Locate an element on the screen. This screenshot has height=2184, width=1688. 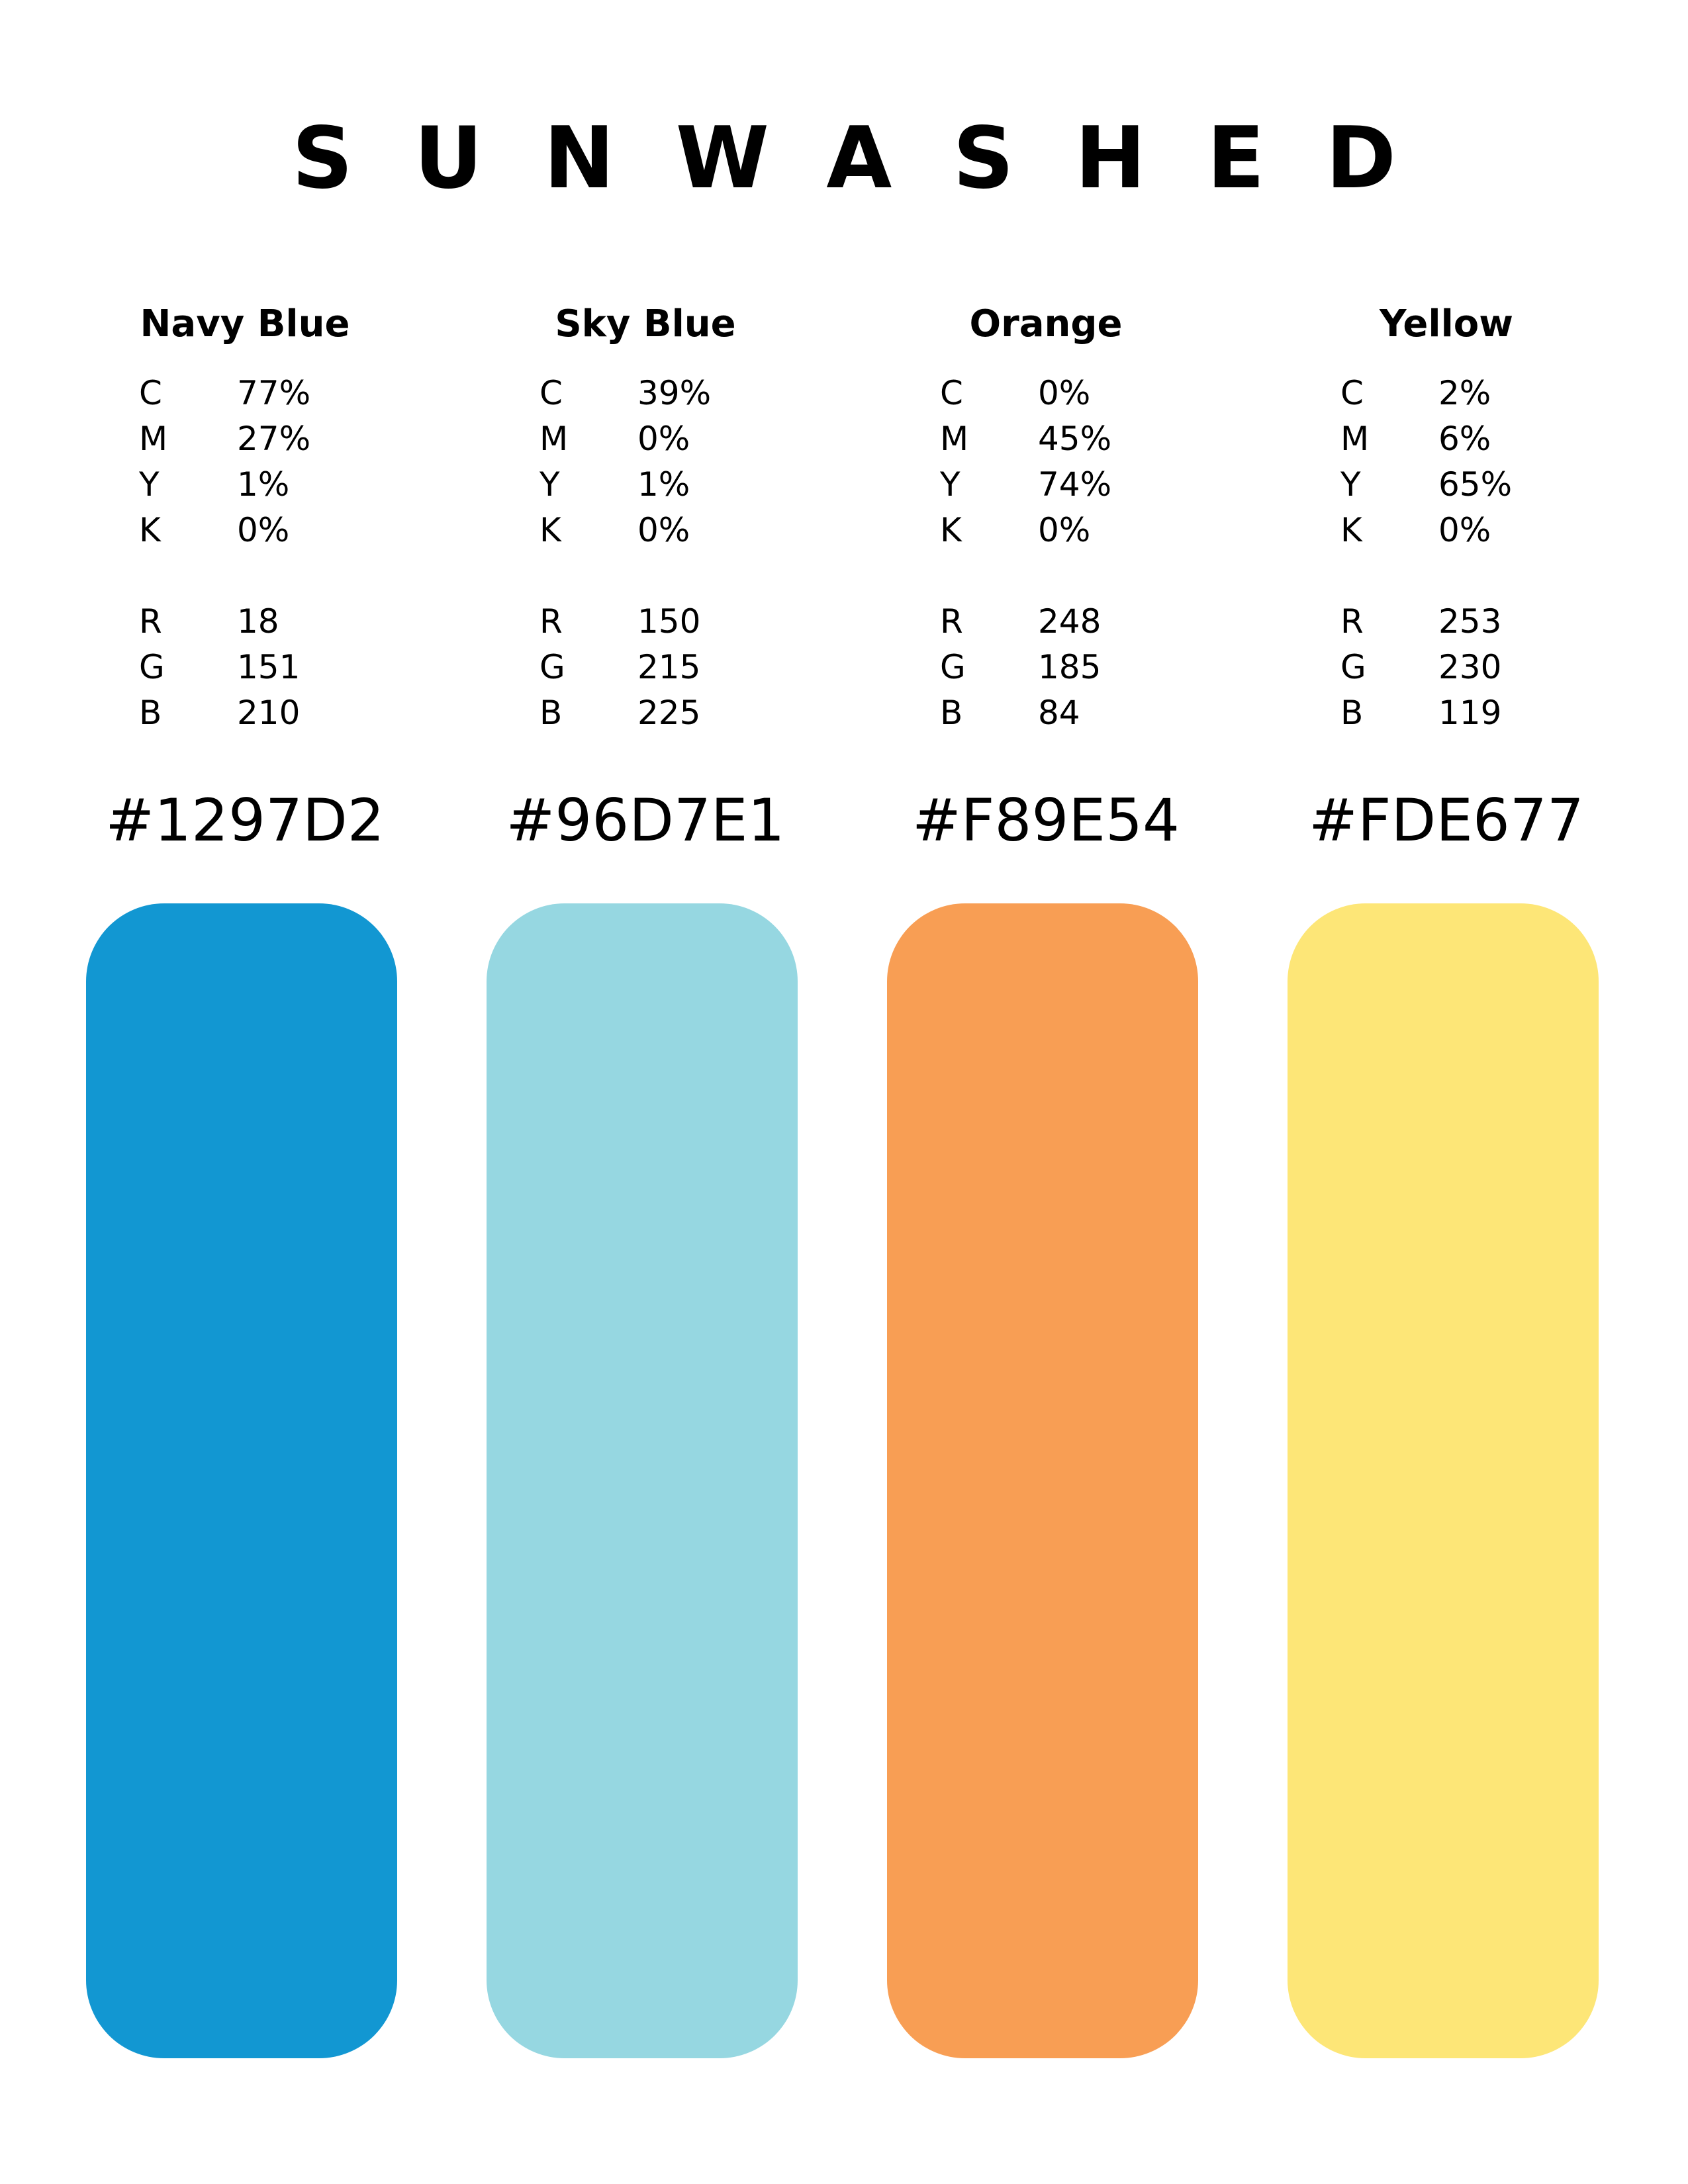
code-value: 210 is located at coordinates (269, 713).